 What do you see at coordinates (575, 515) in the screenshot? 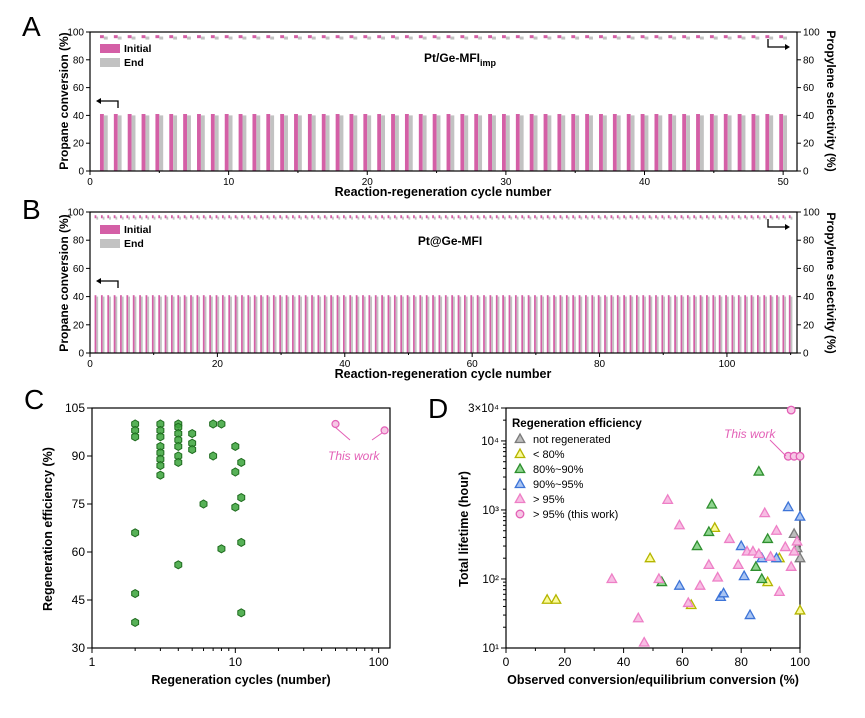
I see `legend-label: > 95% (this work)` at bounding box center [575, 515].